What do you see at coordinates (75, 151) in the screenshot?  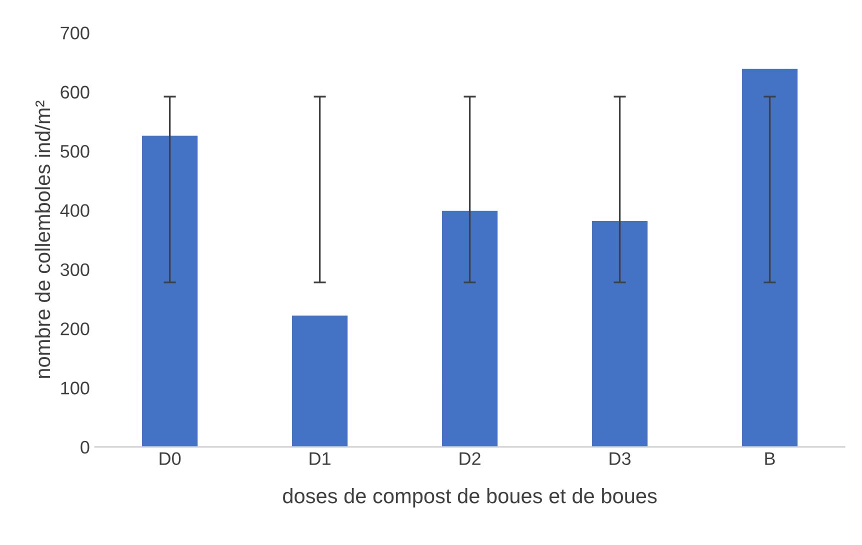 I see `y-tick-label: 500` at bounding box center [75, 151].